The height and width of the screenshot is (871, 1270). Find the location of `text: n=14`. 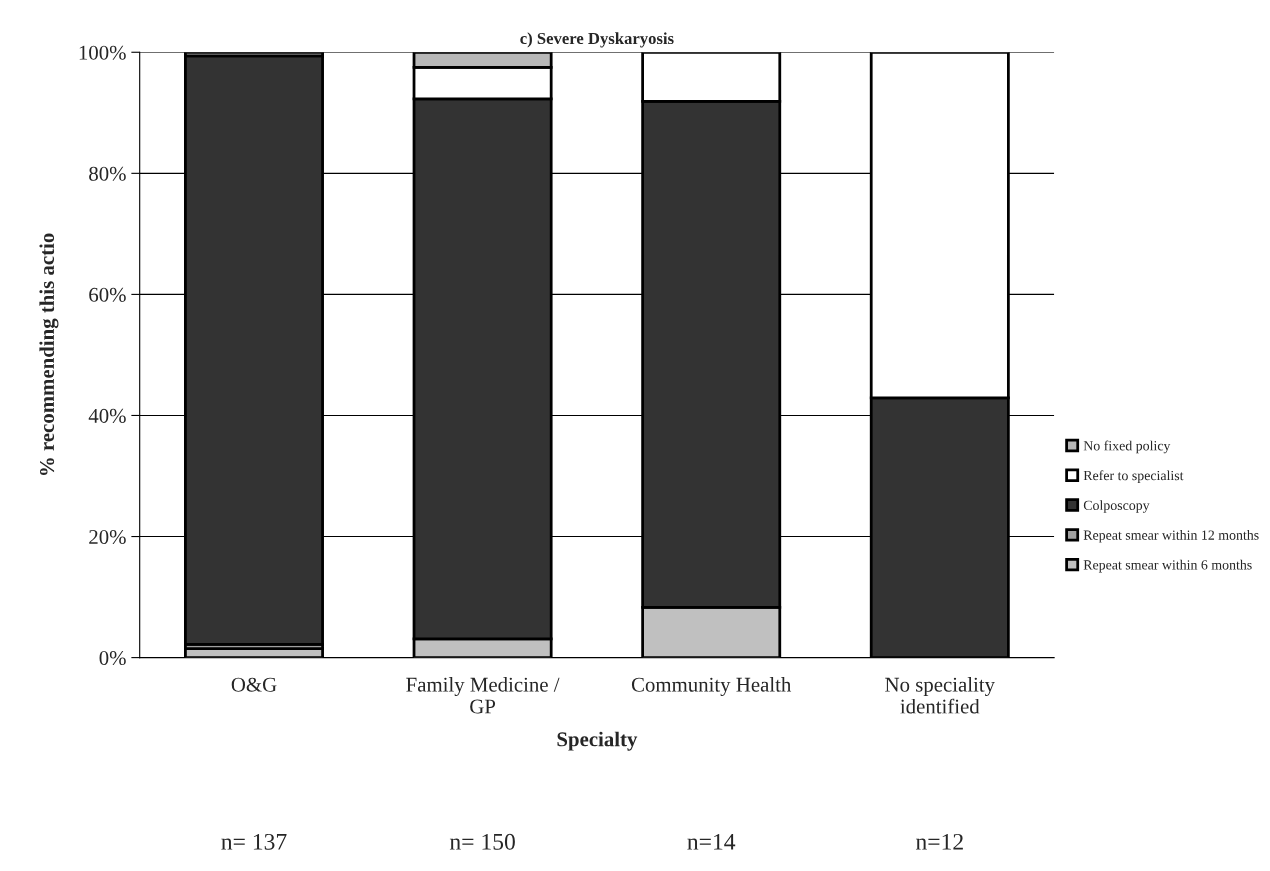

text: n=14 is located at coordinates (711, 841).